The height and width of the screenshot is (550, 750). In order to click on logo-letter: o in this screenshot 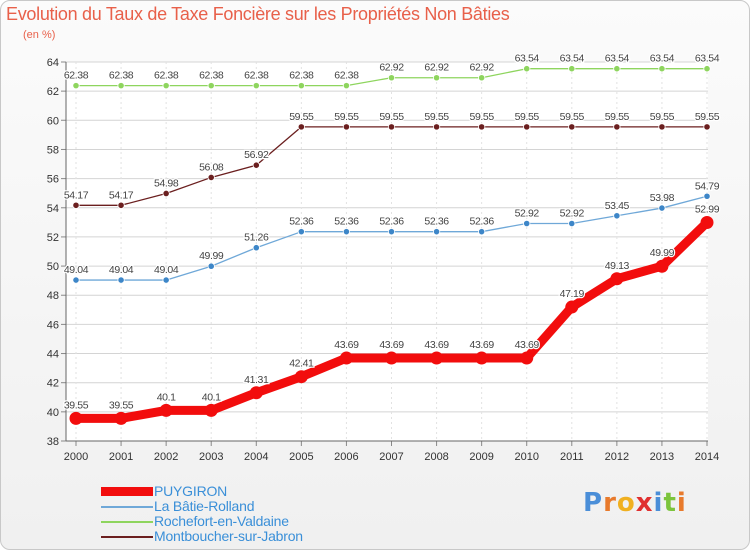, I will do `click(626, 503)`.